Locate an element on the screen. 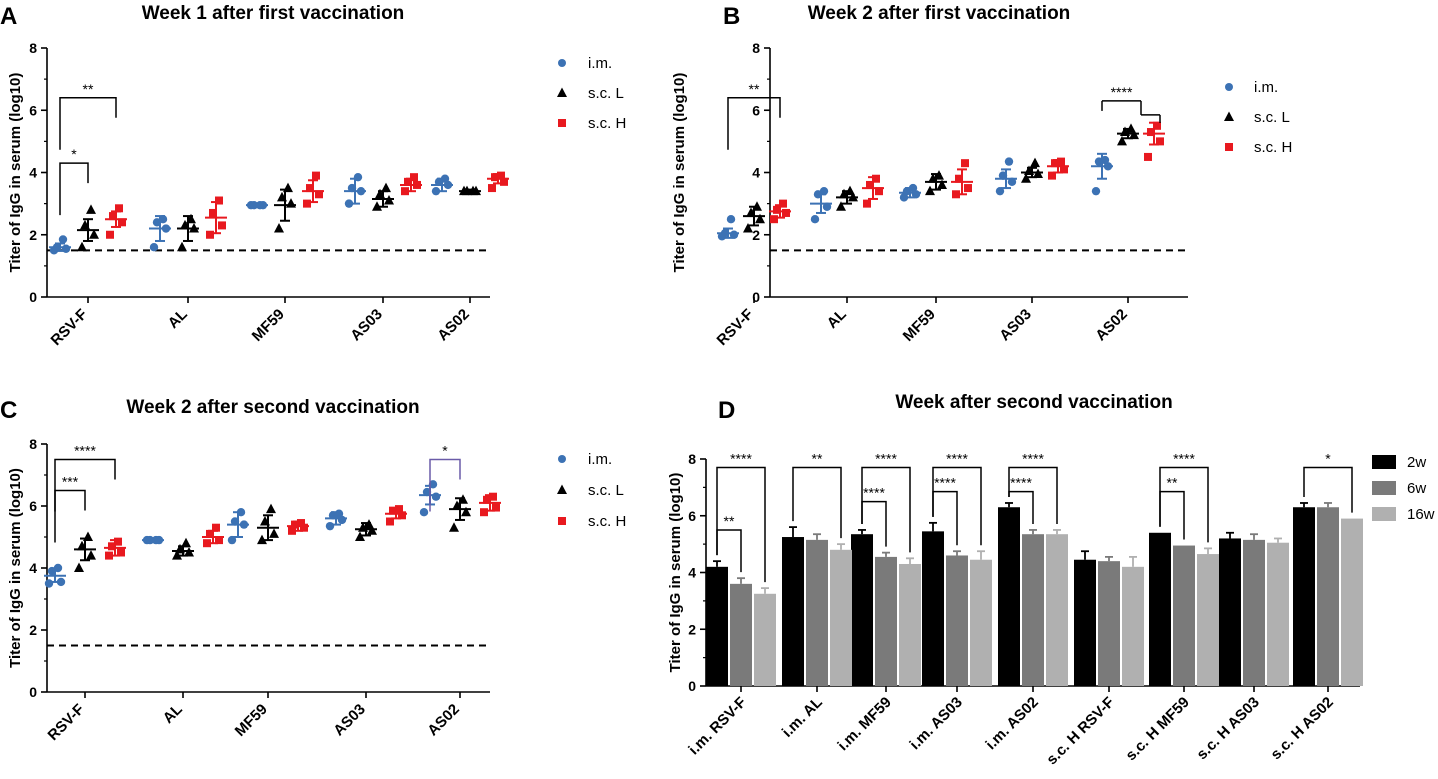 The height and width of the screenshot is (779, 1438). panel-letter: B is located at coordinates (731, 16).